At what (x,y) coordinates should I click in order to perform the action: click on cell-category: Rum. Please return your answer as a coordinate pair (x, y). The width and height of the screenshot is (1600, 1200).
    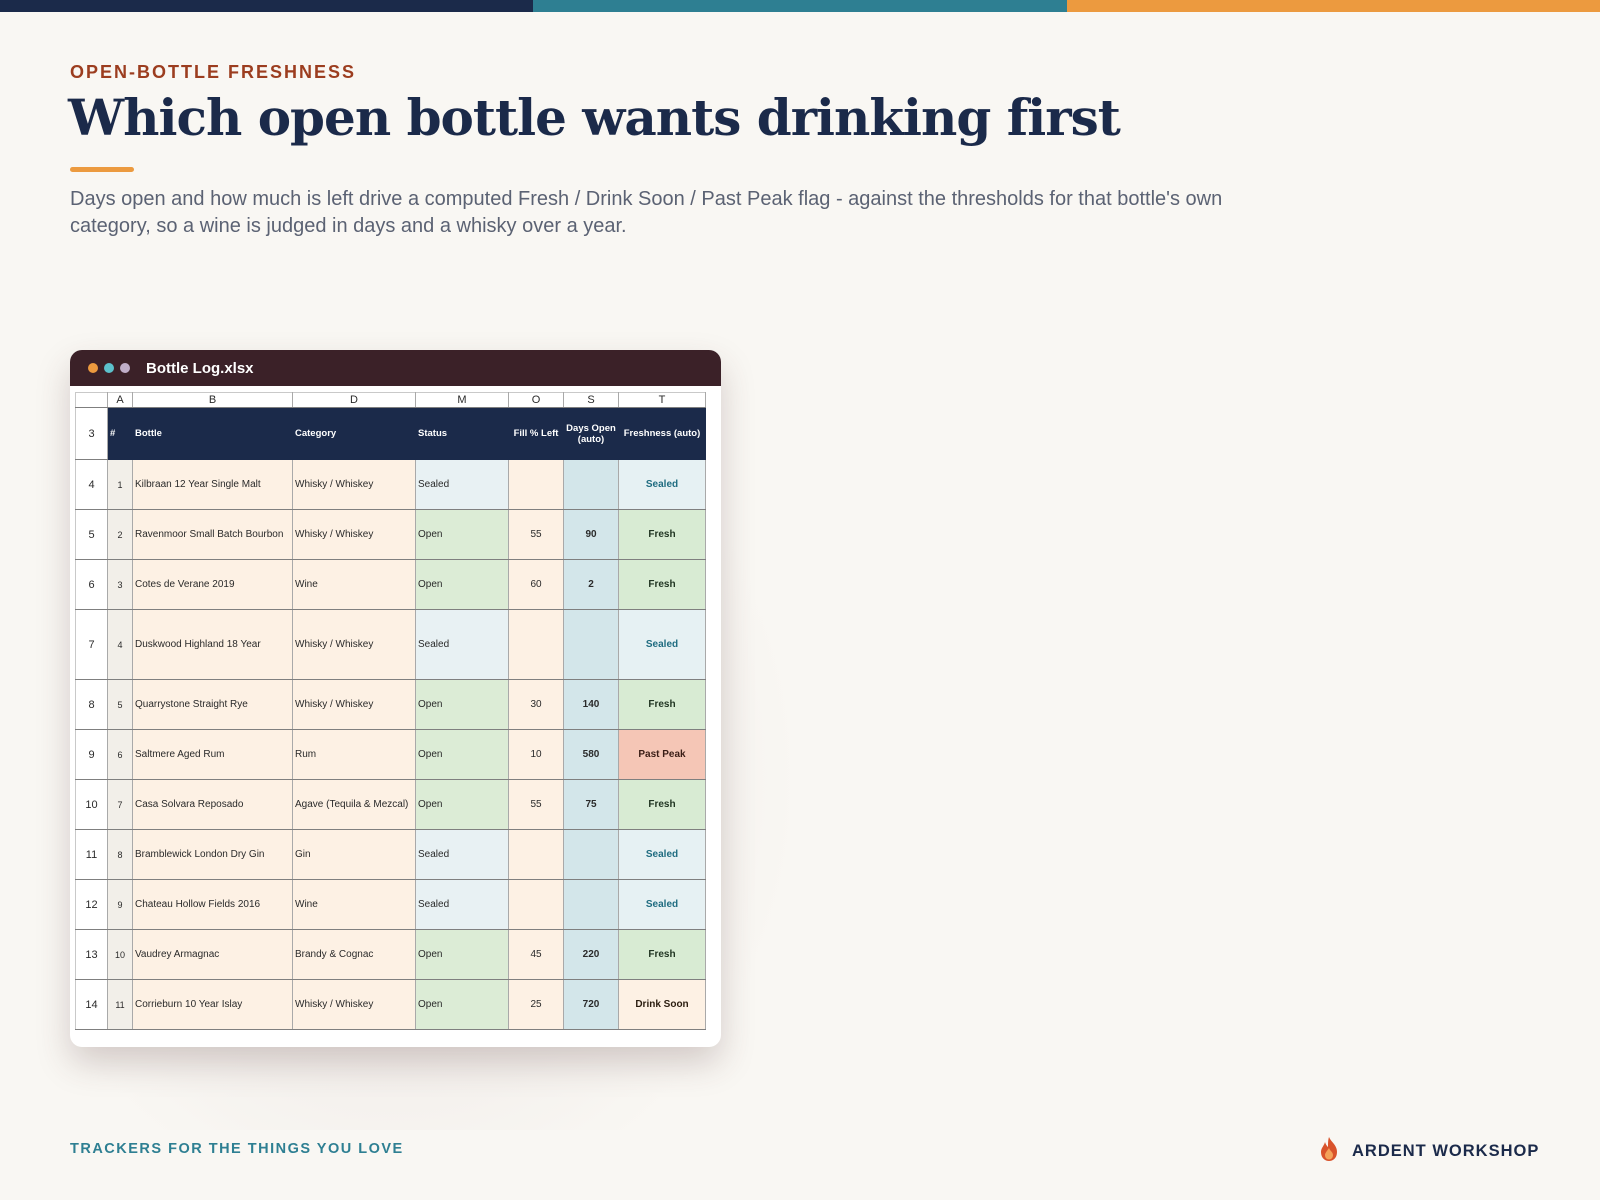
    Looking at the image, I should click on (354, 754).